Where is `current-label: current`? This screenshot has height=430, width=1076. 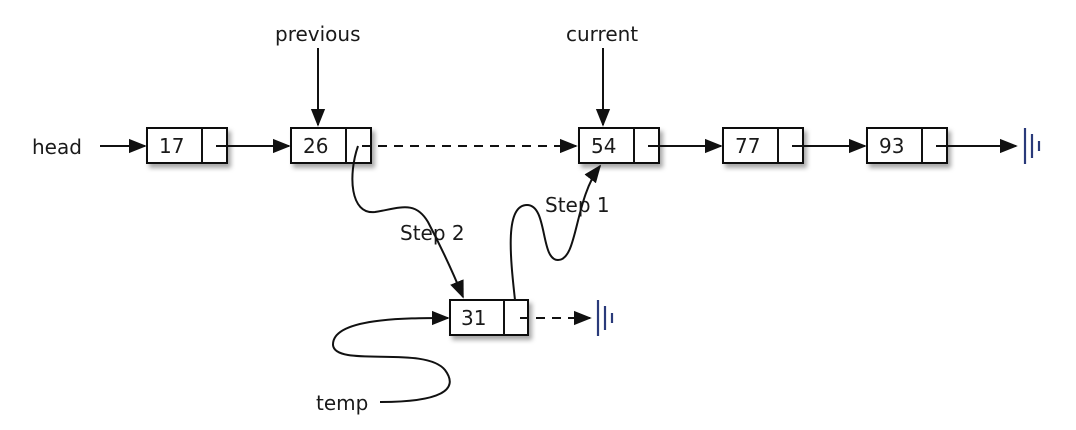 current-label: current is located at coordinates (602, 34).